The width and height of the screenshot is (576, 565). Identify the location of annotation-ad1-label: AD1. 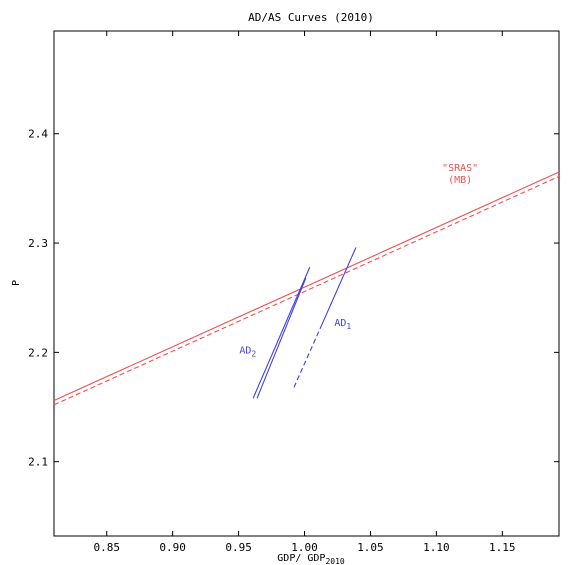
(342, 324).